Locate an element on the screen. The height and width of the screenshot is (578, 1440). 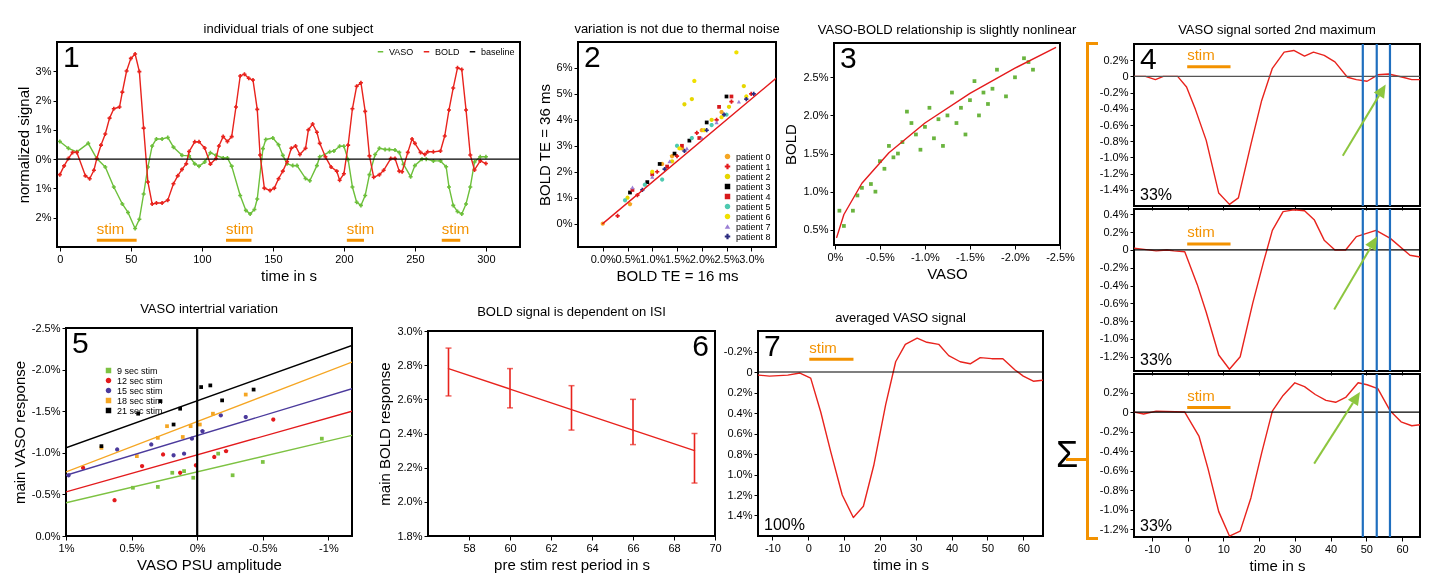
x-axis-title: VASO is located at coordinates (947, 273).